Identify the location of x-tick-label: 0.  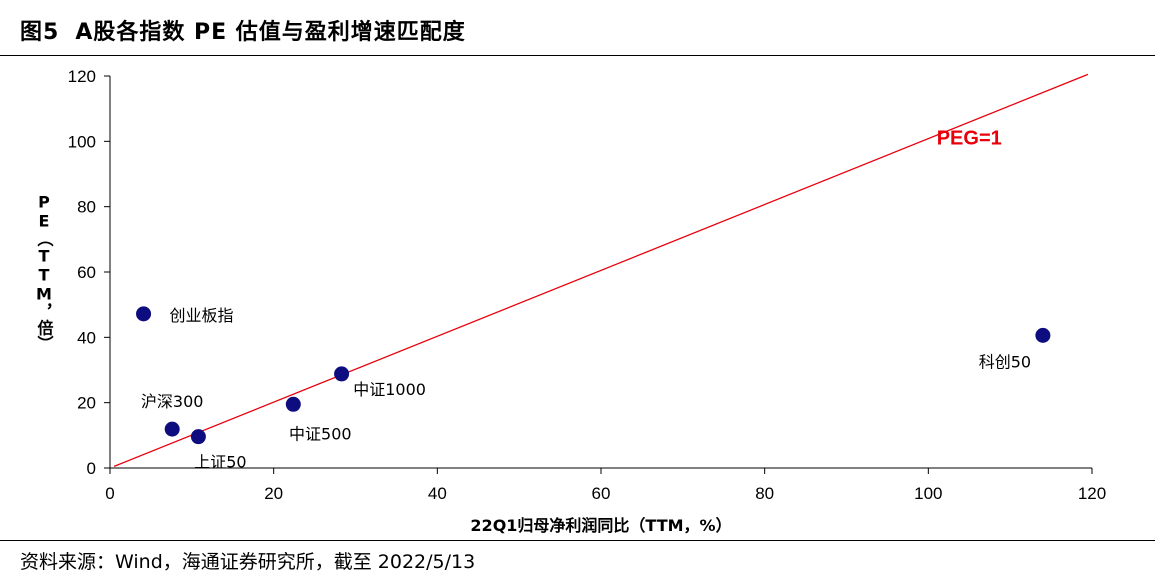
(109, 493).